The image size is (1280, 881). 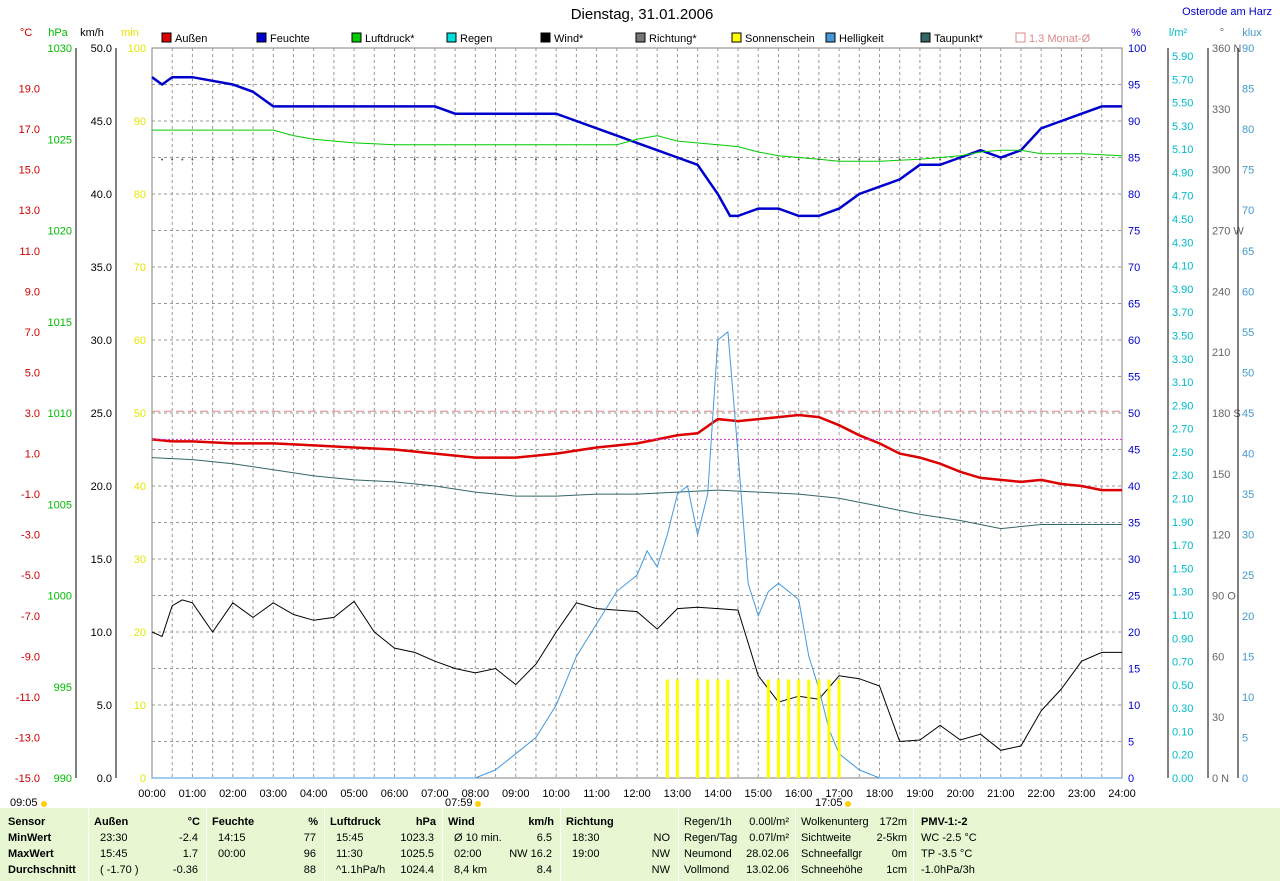 I want to click on footer-cell-value: -0.36, so click(x=185, y=870).